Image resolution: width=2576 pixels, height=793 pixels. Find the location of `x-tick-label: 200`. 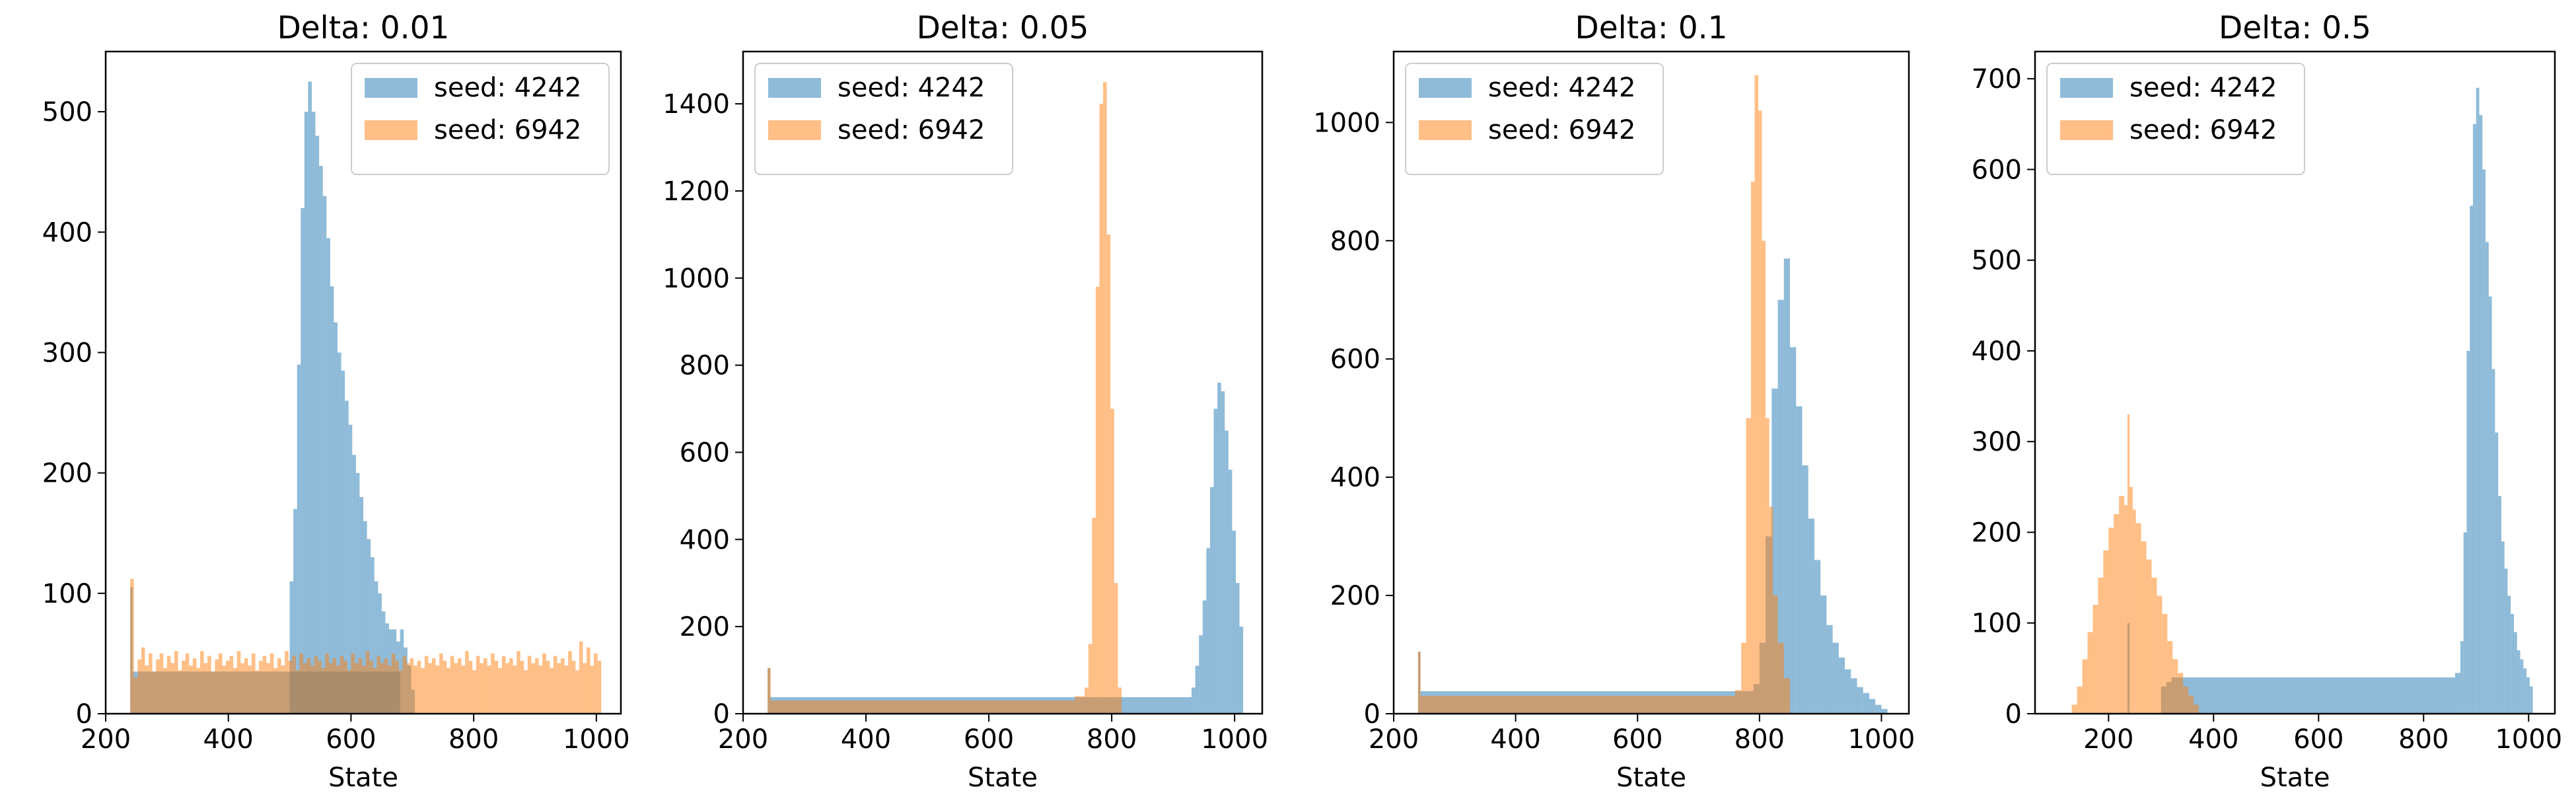

x-tick-label: 200 is located at coordinates (743, 740).